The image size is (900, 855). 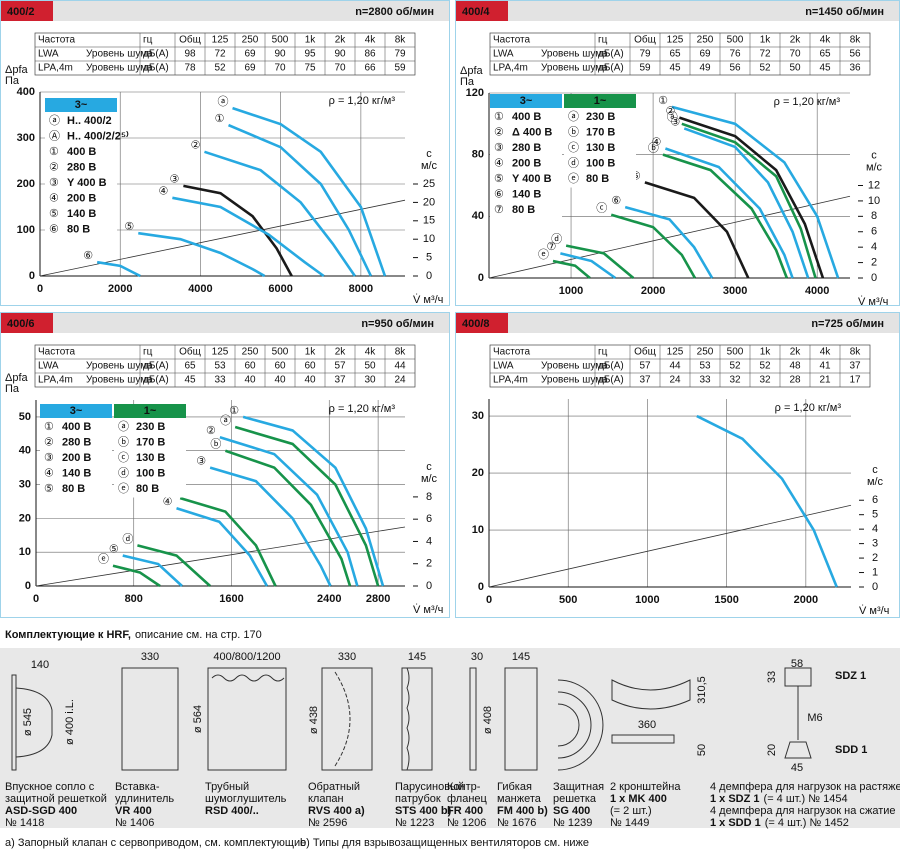 What do you see at coordinates (571, 291) in the screenshot?
I see `x-tick-label: 1000` at bounding box center [571, 291].